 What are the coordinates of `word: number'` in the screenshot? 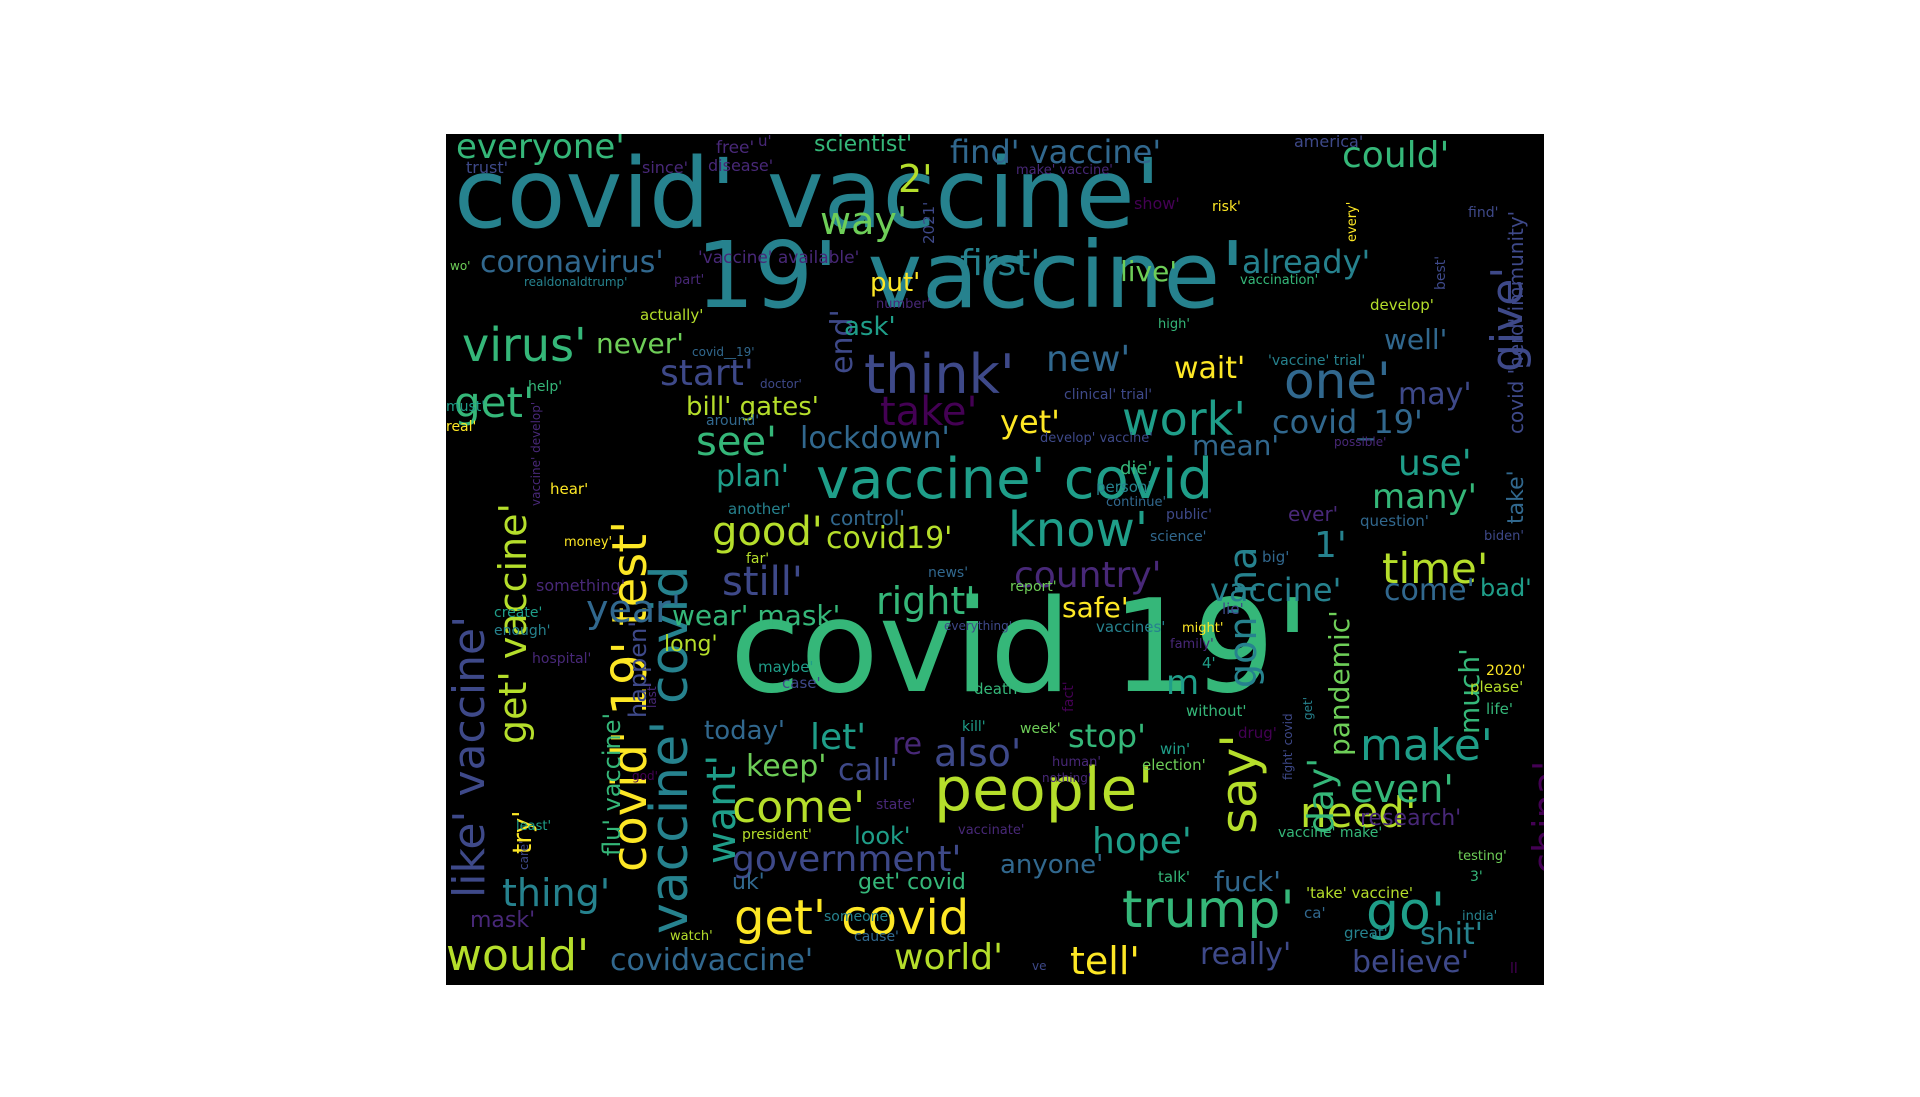 It's located at (903, 304).